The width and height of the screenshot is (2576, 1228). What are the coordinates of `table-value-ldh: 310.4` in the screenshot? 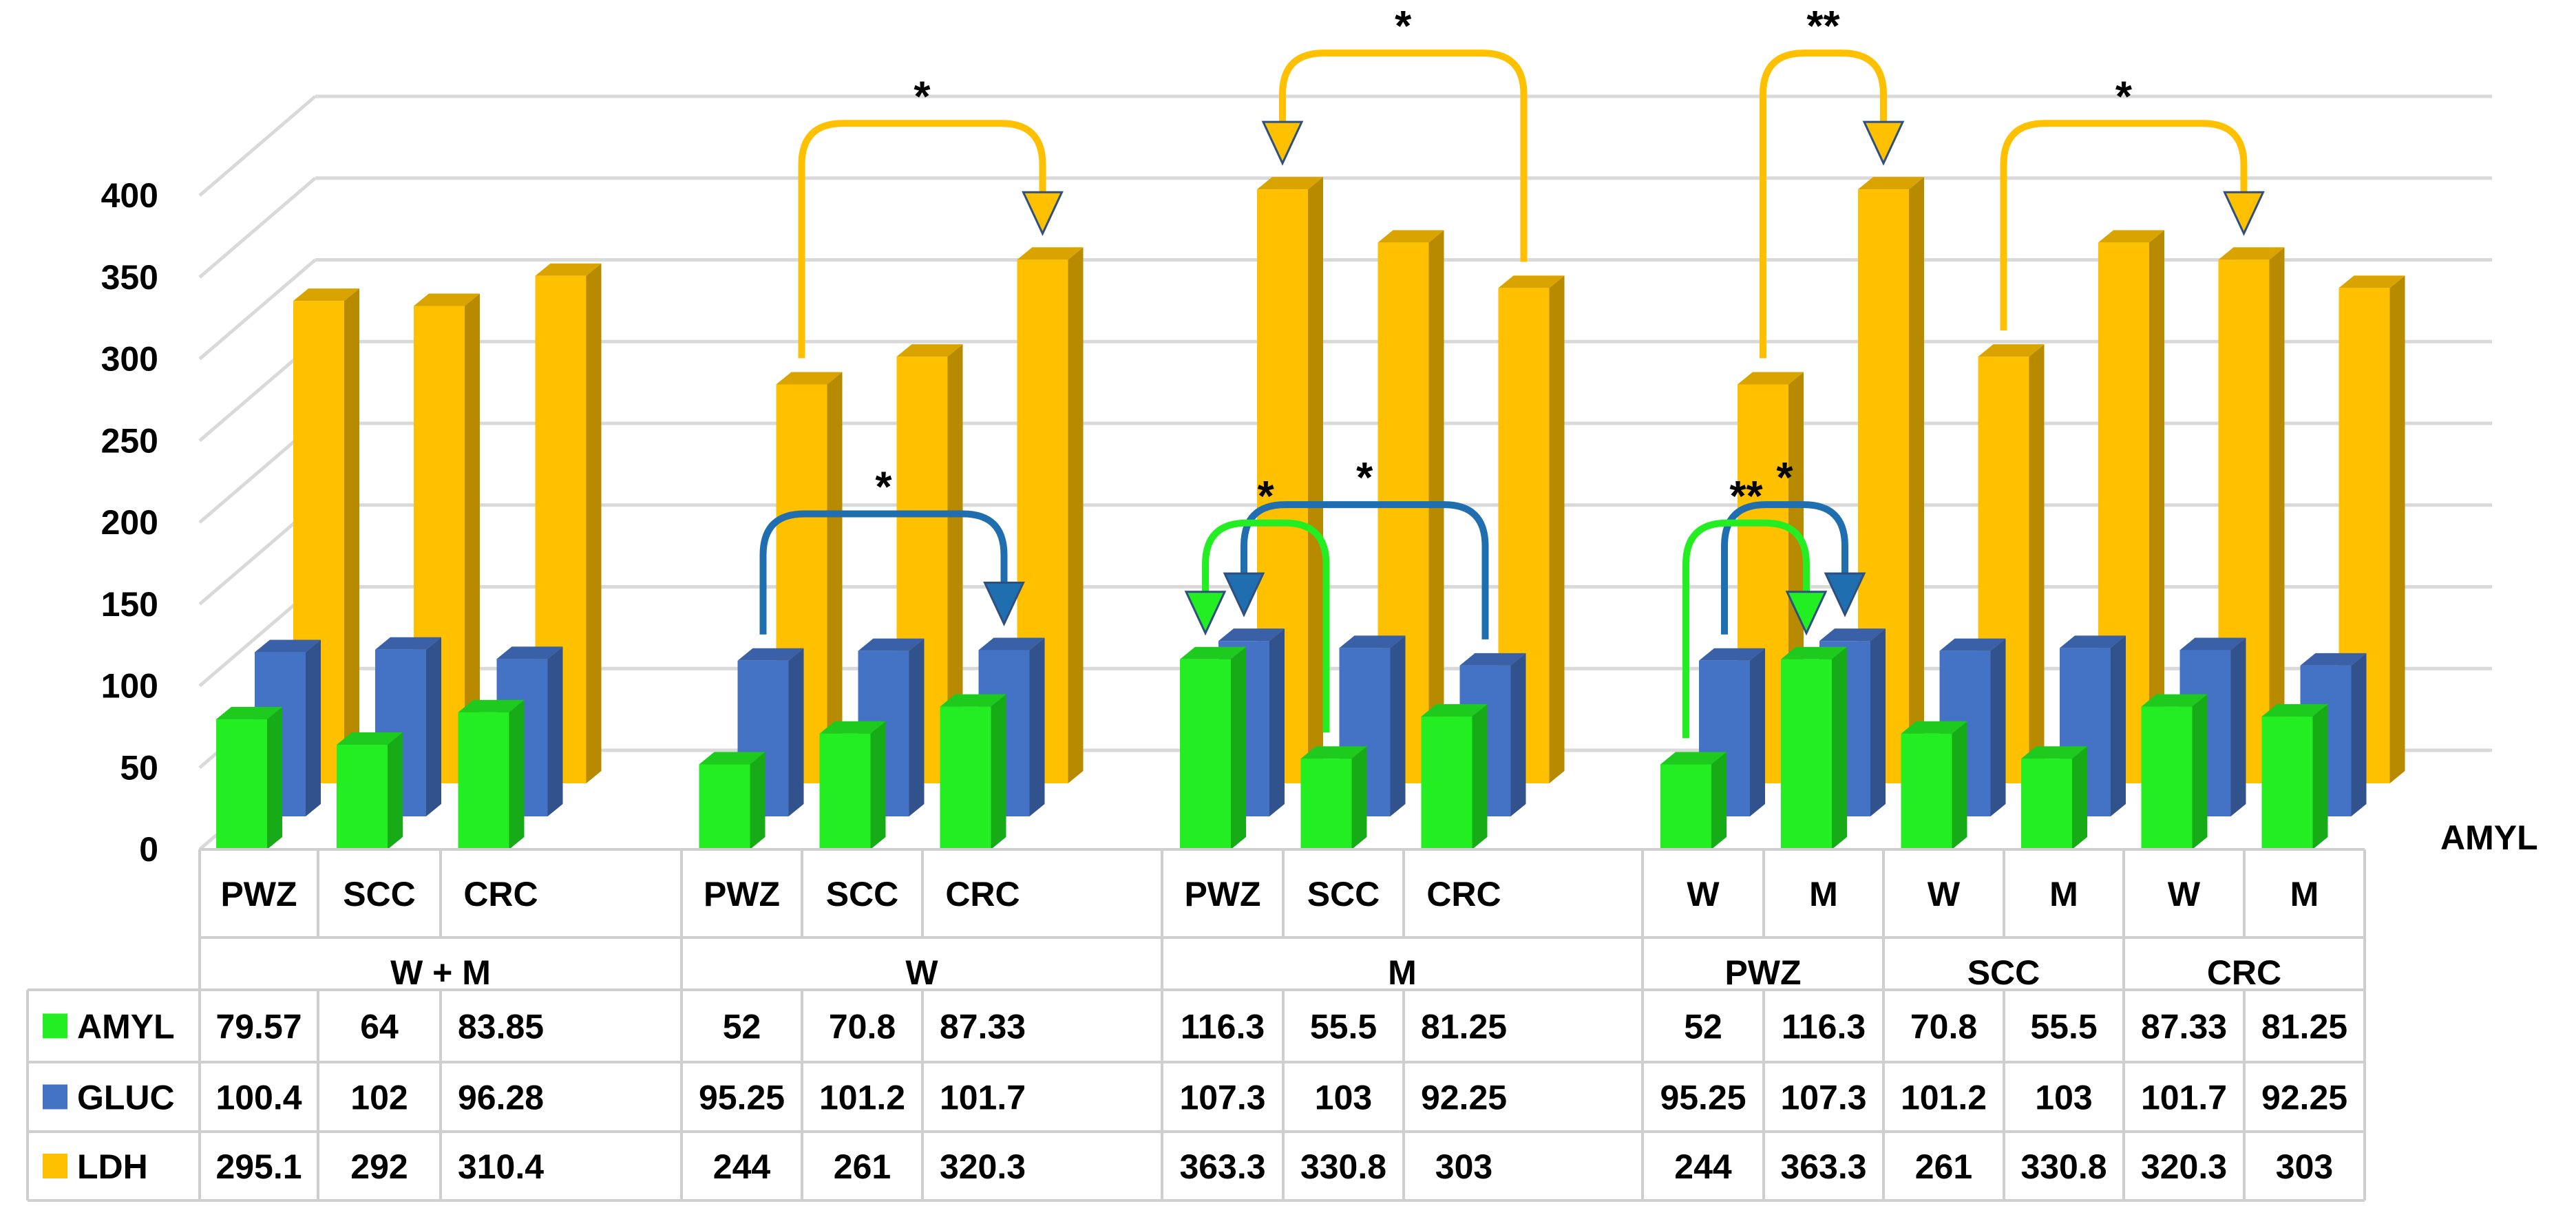 It's located at (501, 1166).